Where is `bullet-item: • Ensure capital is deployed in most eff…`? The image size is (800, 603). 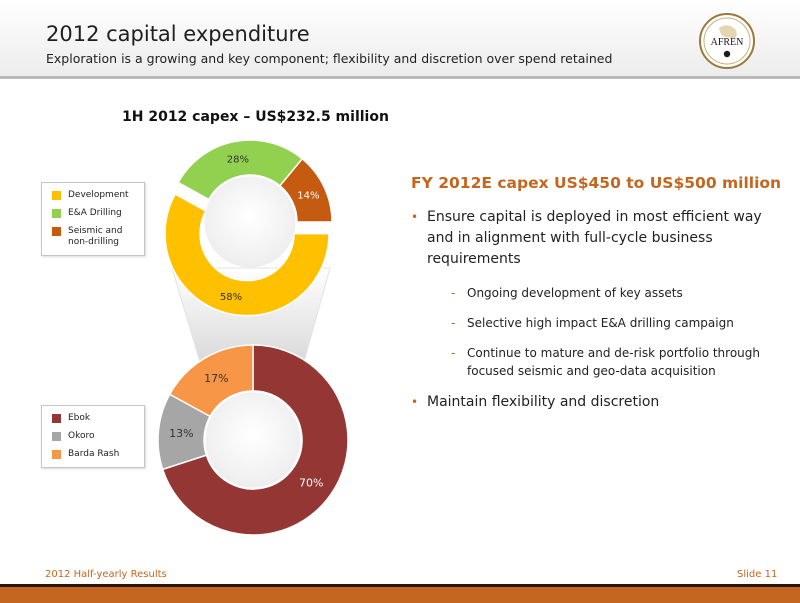
bullet-item: • Ensure capital is deployed in most eff… is located at coordinates (596, 238).